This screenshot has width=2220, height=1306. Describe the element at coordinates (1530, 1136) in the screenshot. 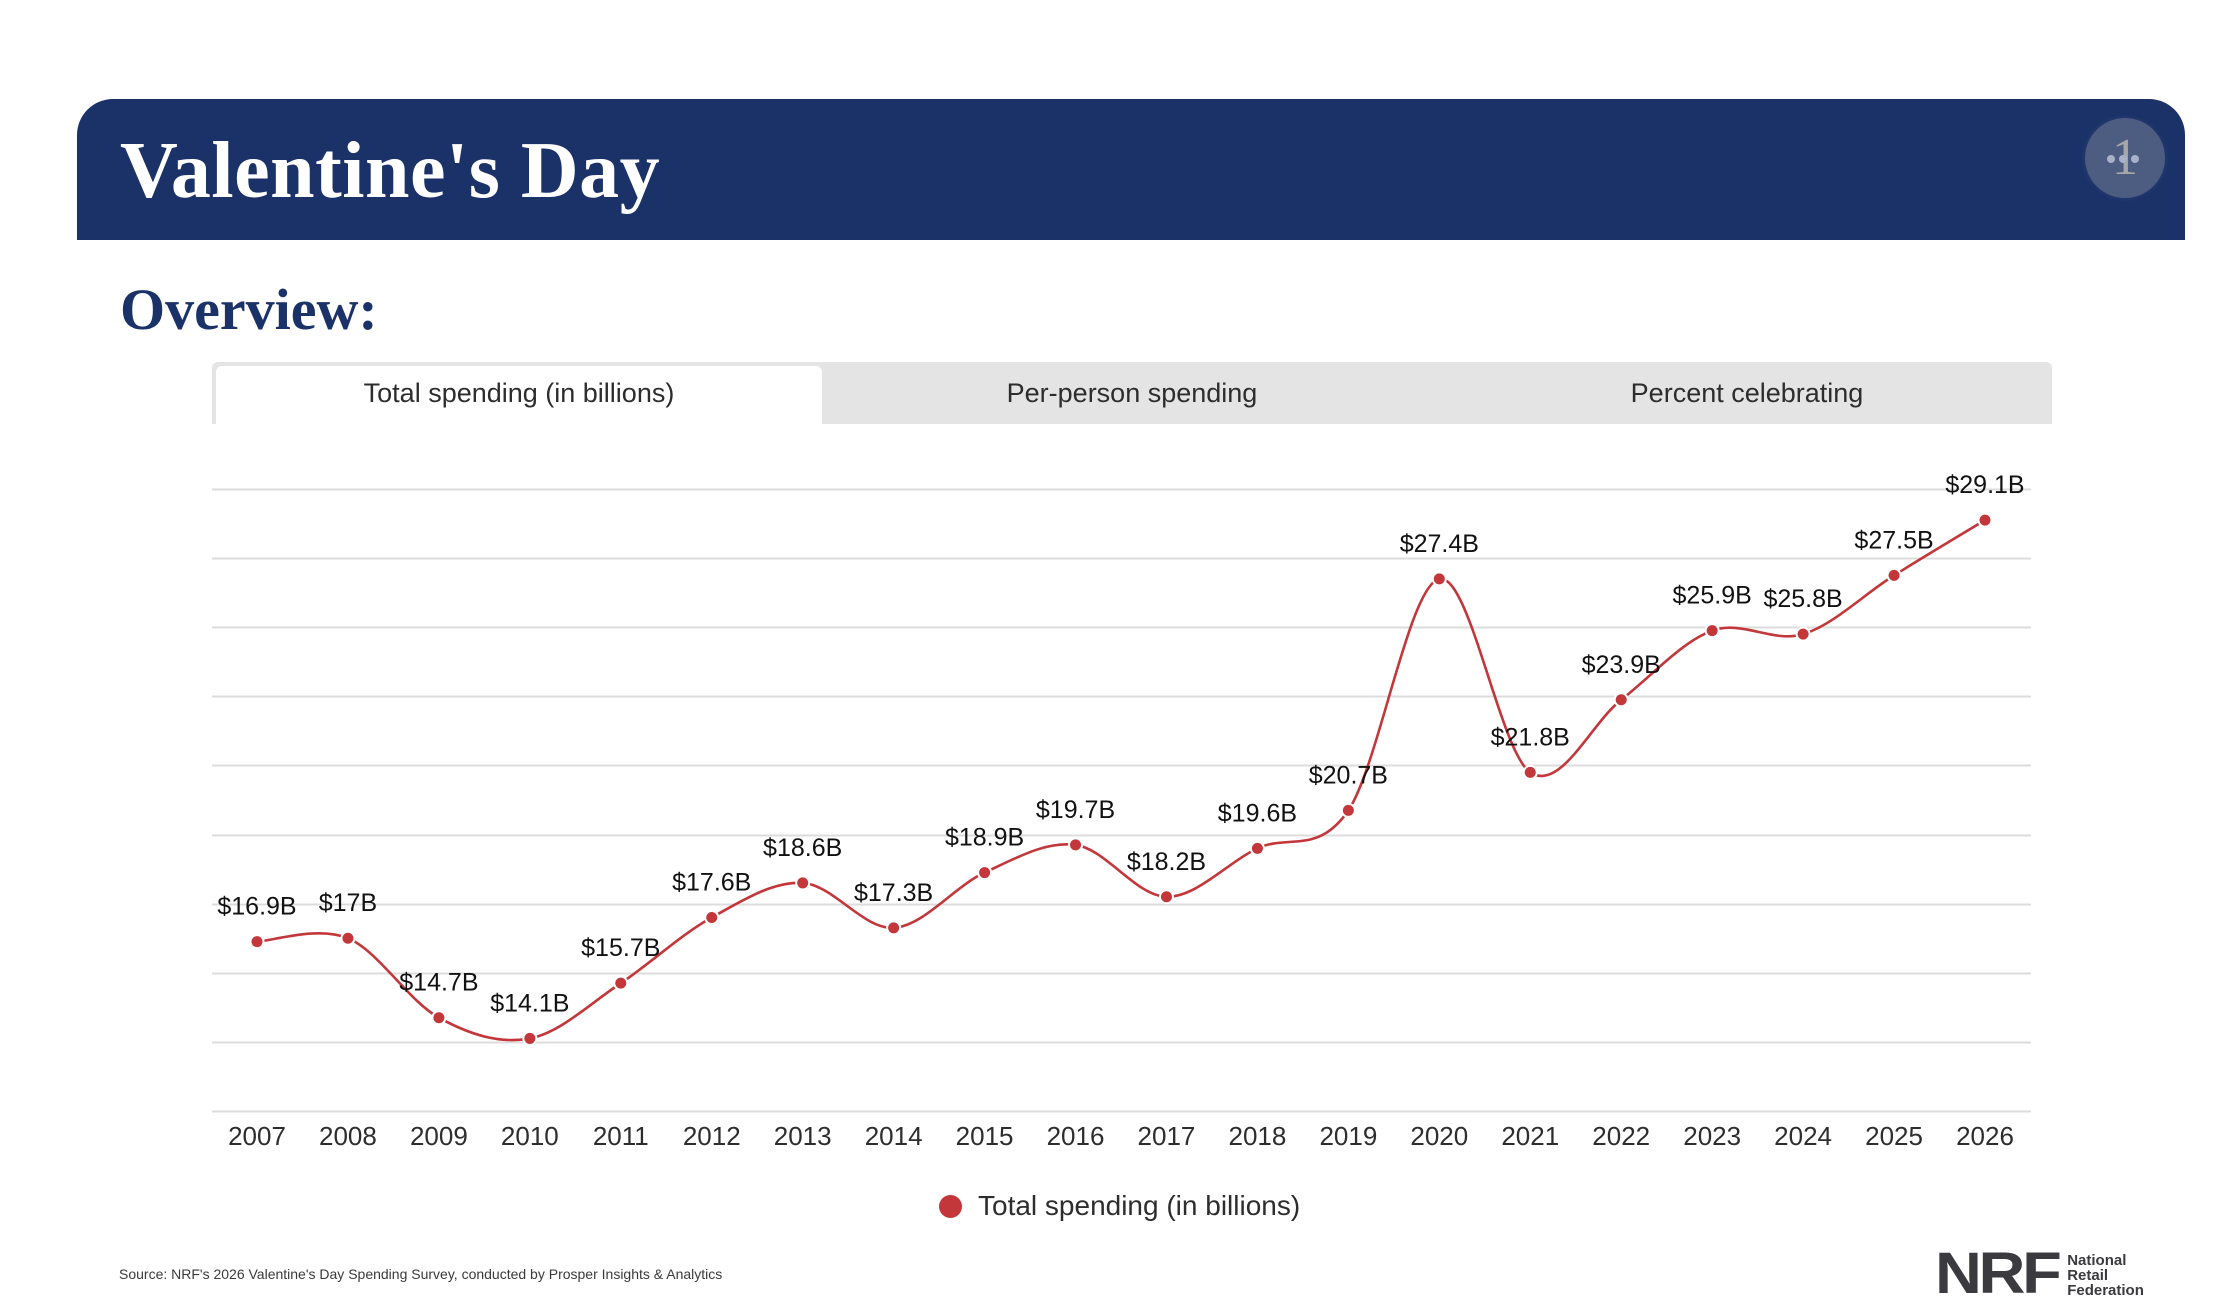

I see `x-tick-label: 2021` at that location.